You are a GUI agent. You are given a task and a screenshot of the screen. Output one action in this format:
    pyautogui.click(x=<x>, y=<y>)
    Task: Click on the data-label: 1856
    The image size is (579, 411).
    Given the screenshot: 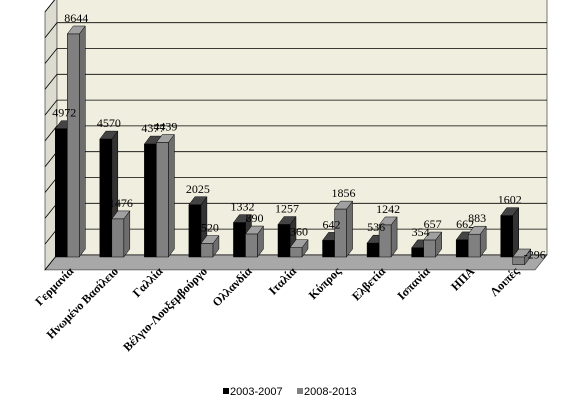 What is the action you would take?
    pyautogui.click(x=344, y=193)
    